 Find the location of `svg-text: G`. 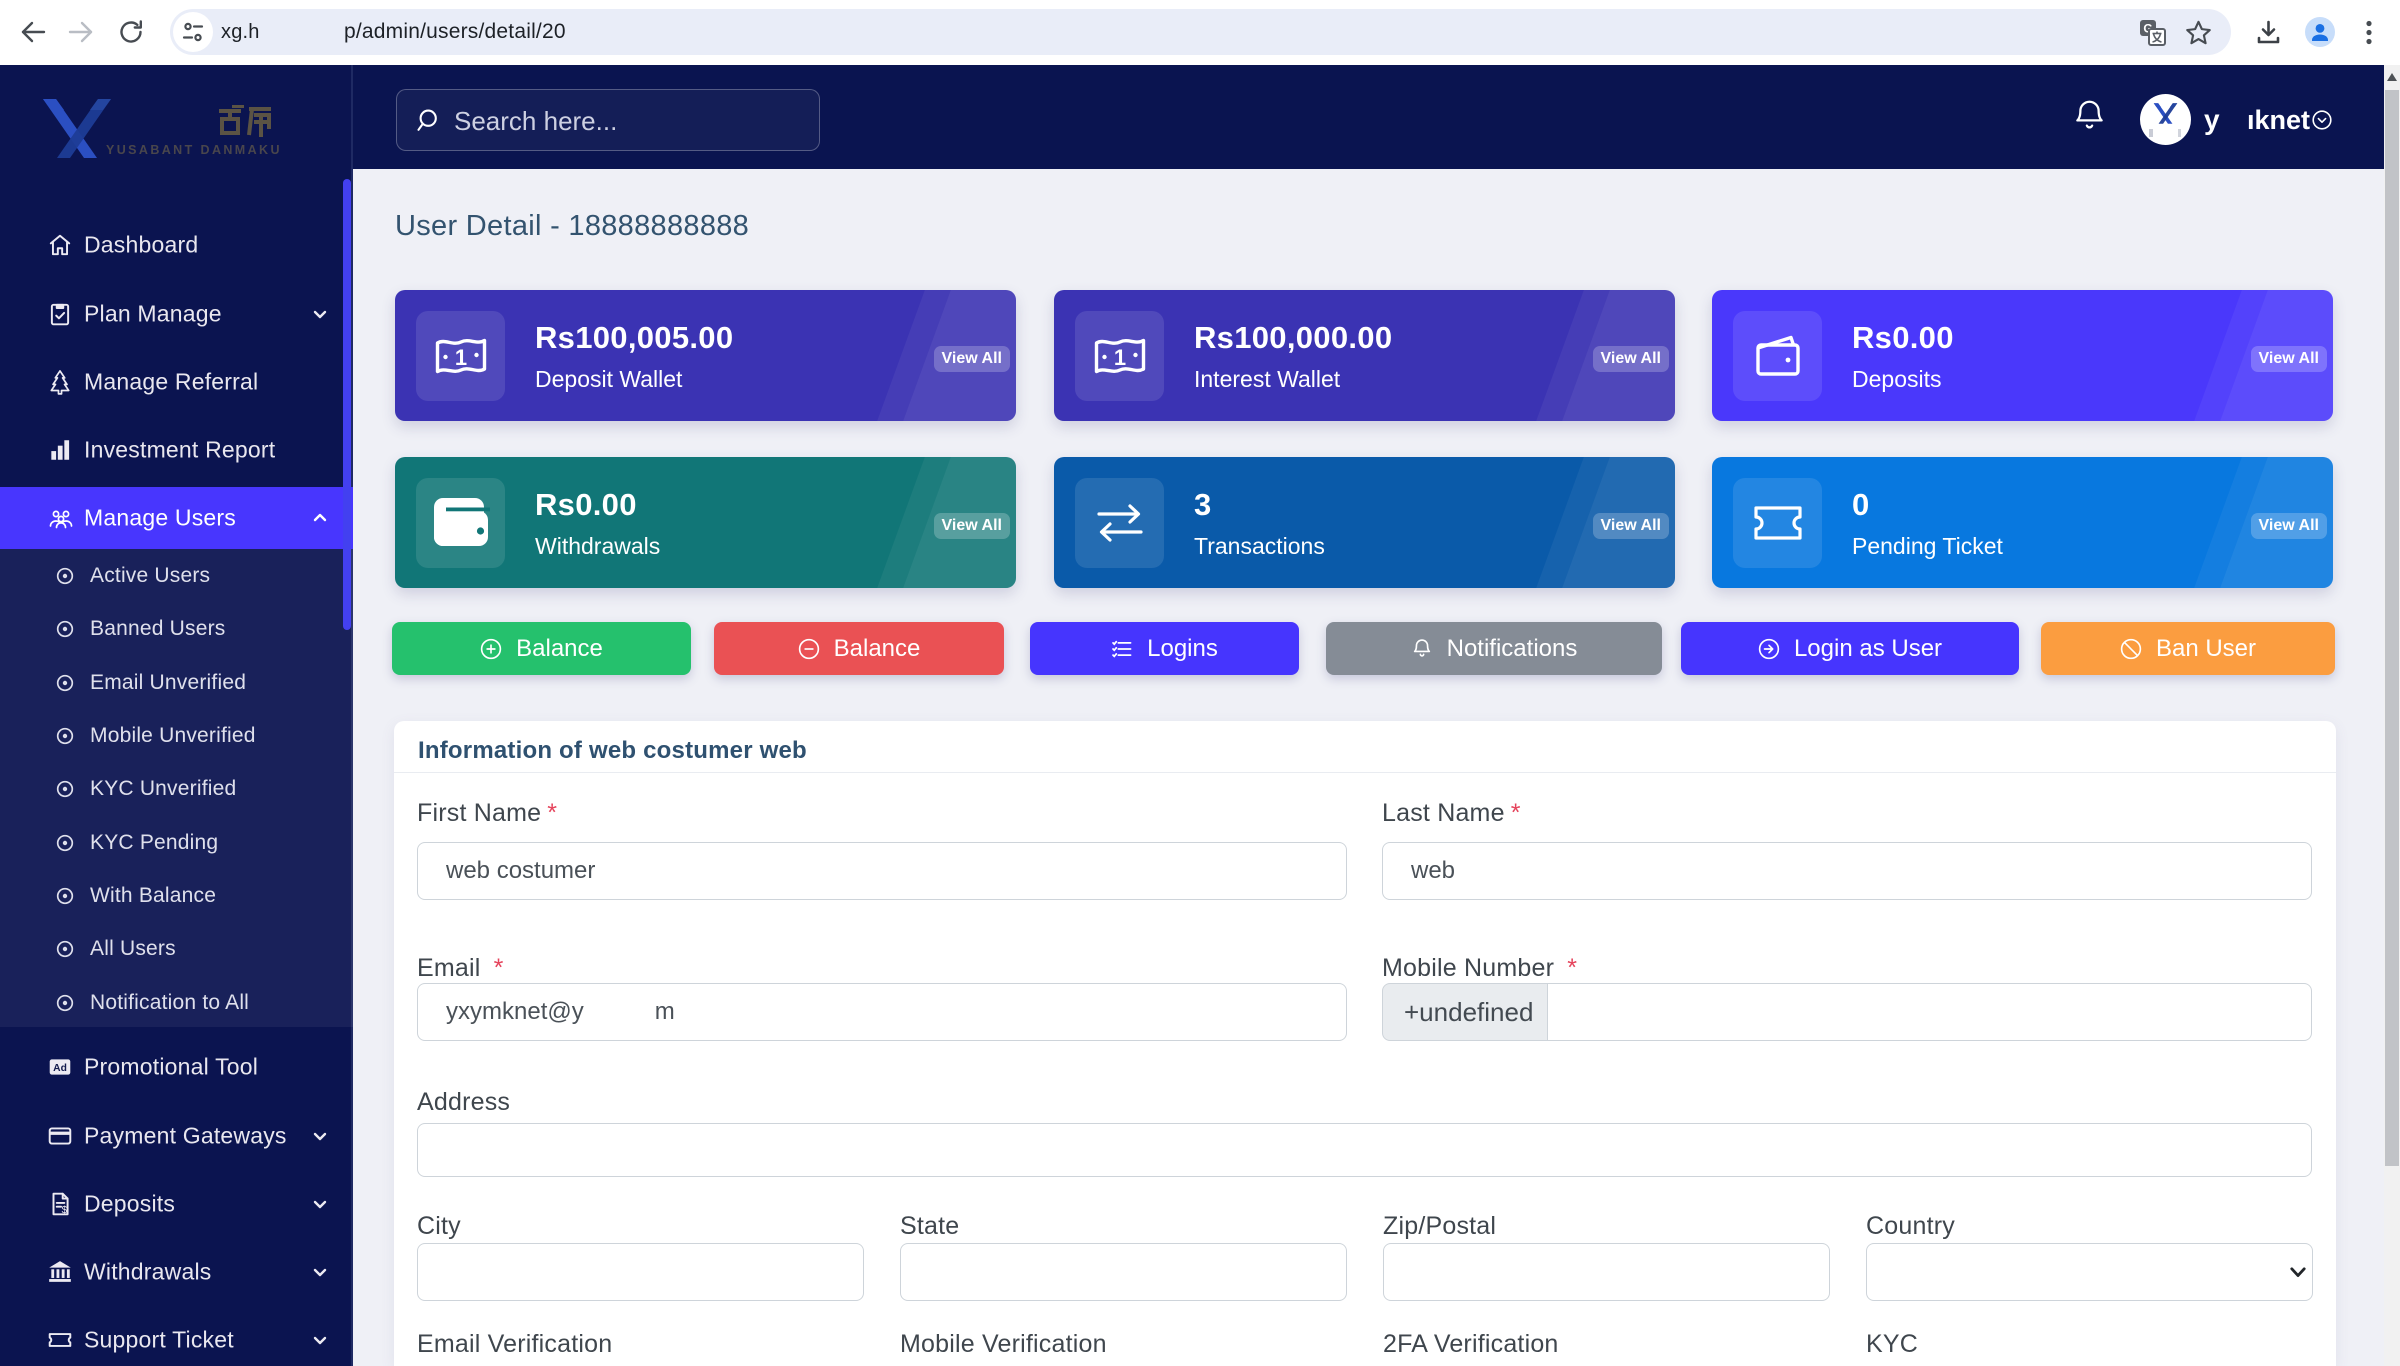

svg-text: G is located at coordinates (2147, 29).